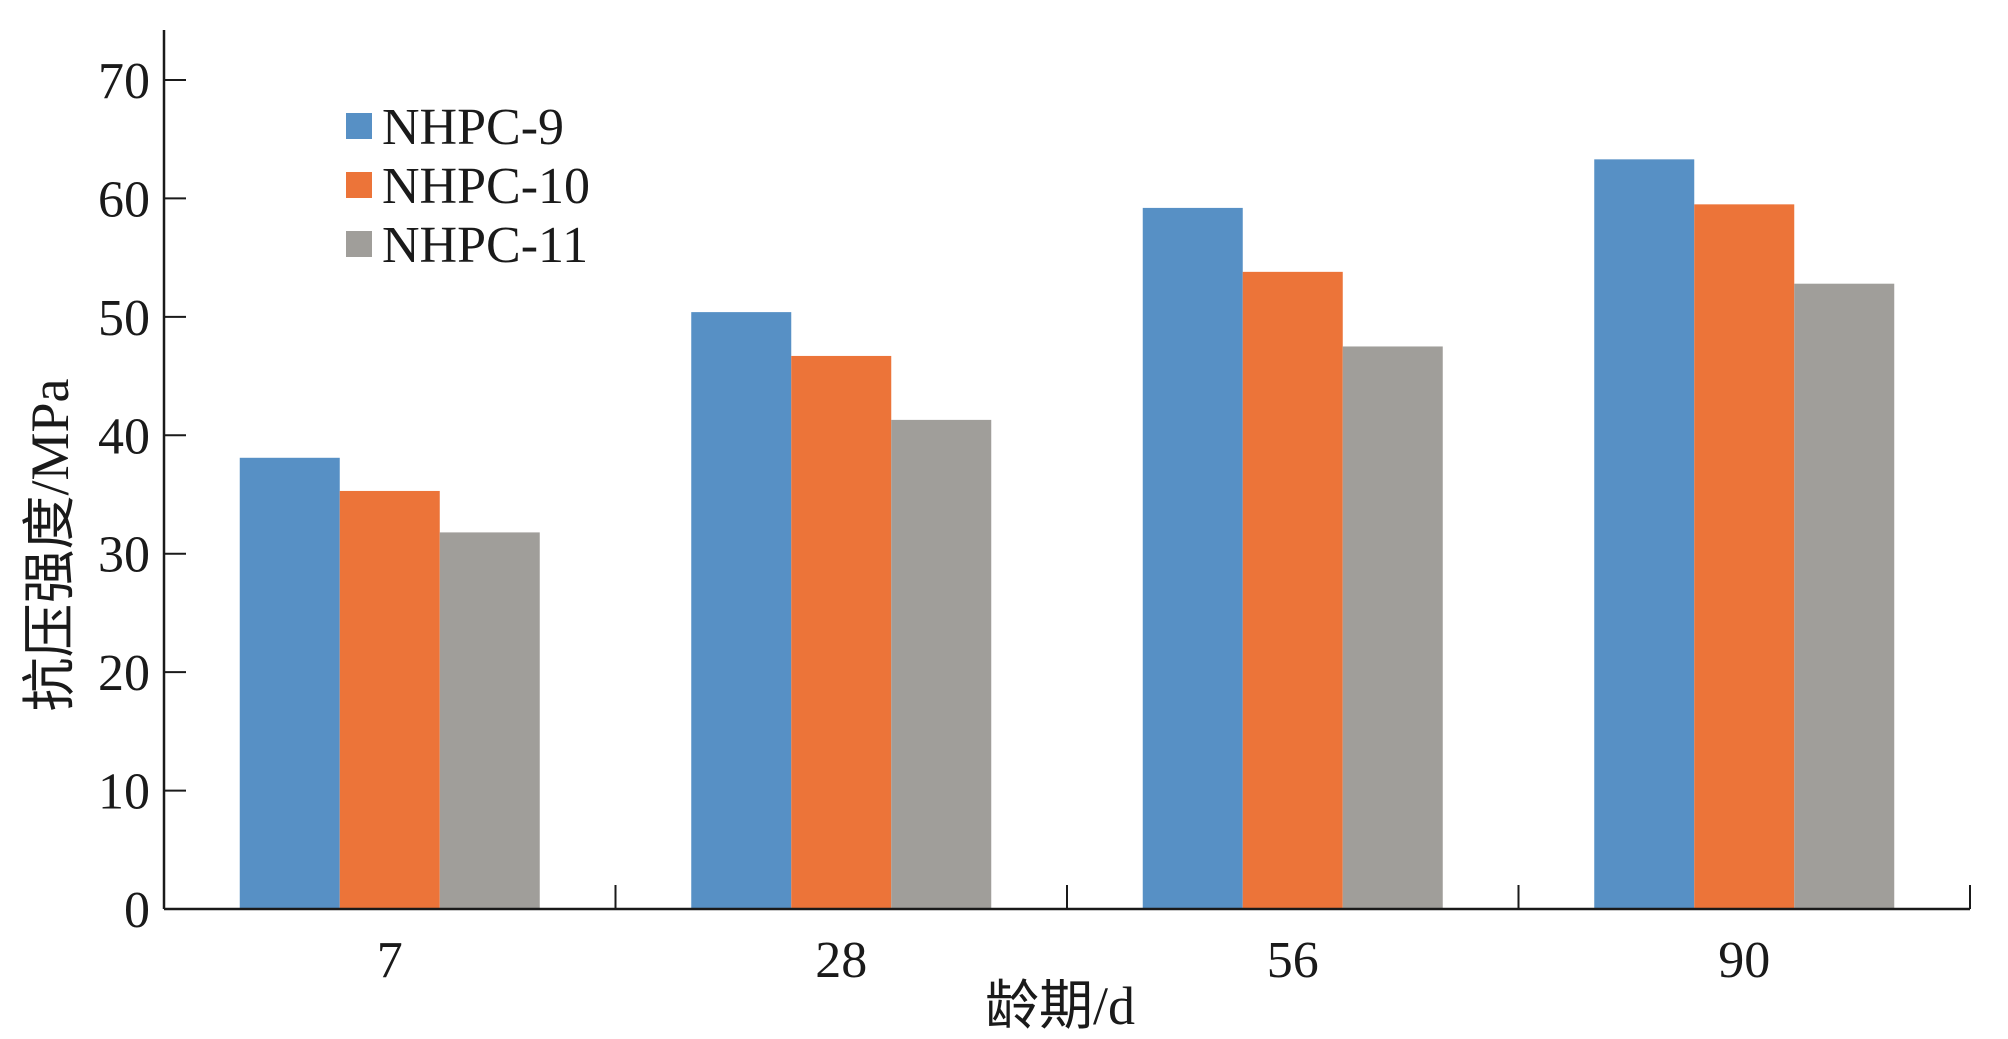 This screenshot has width=2008, height=1039. Describe the element at coordinates (486, 186) in the screenshot. I see `legend-label: NHPC-10` at that location.